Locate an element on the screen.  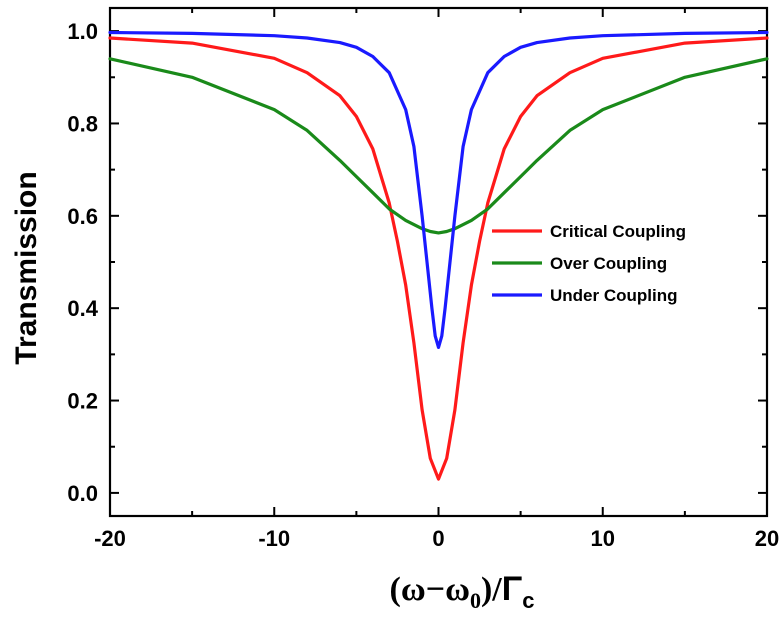
y-tick-label: 0.2 is located at coordinates (82, 401).